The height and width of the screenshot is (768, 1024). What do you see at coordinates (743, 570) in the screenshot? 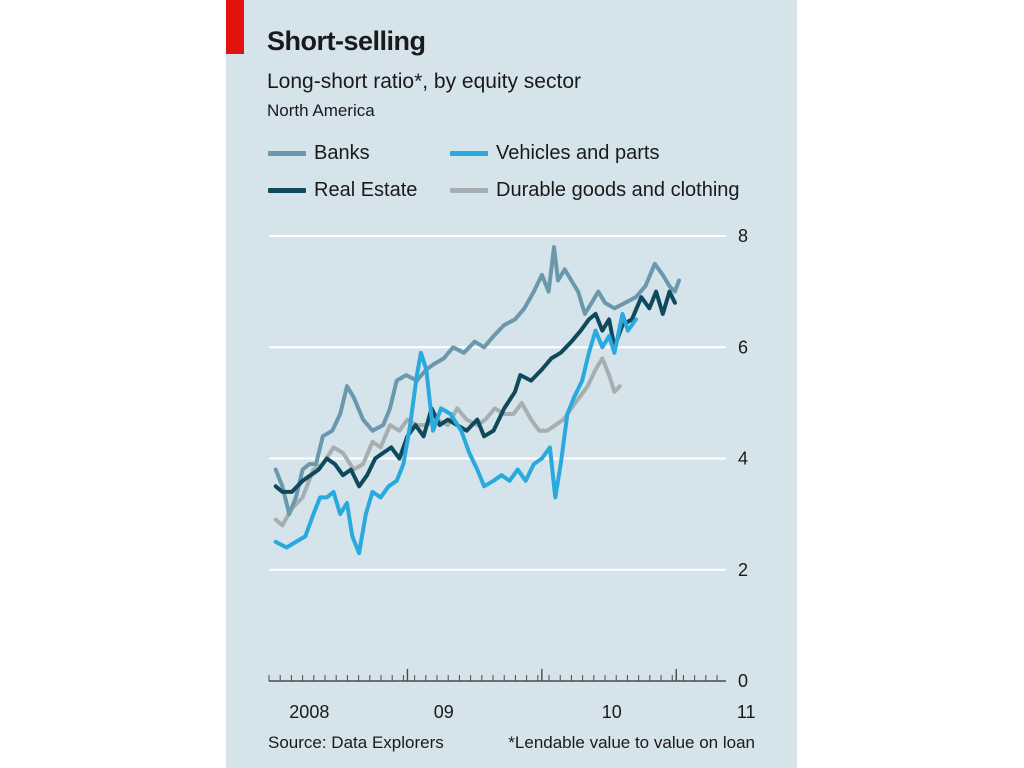
I see `y-tick-label-2: 2` at bounding box center [743, 570].